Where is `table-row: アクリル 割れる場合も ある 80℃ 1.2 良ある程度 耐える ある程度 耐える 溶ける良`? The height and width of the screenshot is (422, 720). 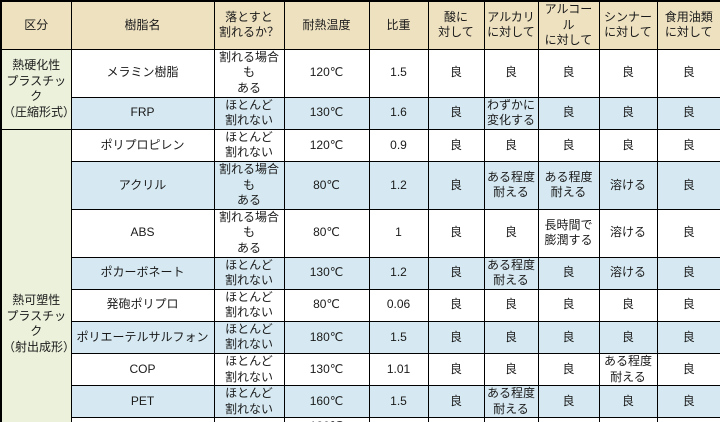 table-row: アクリル 割れる場合も ある 80℃ 1.2 良ある程度 耐える ある程度 耐える 溶ける良 is located at coordinates (360, 185).